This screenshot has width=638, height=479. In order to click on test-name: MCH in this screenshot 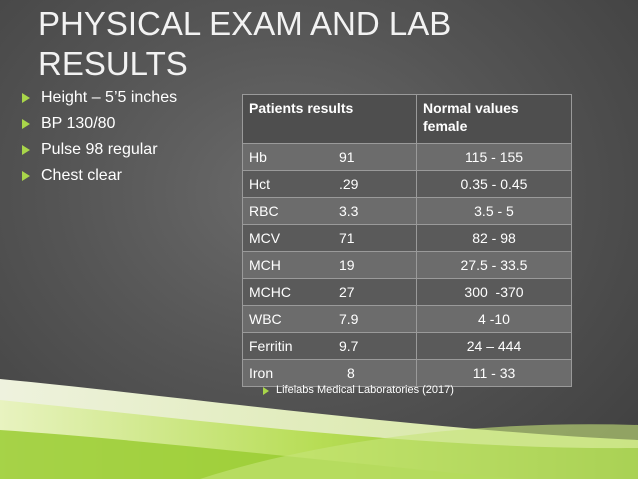, I will do `click(265, 265)`.